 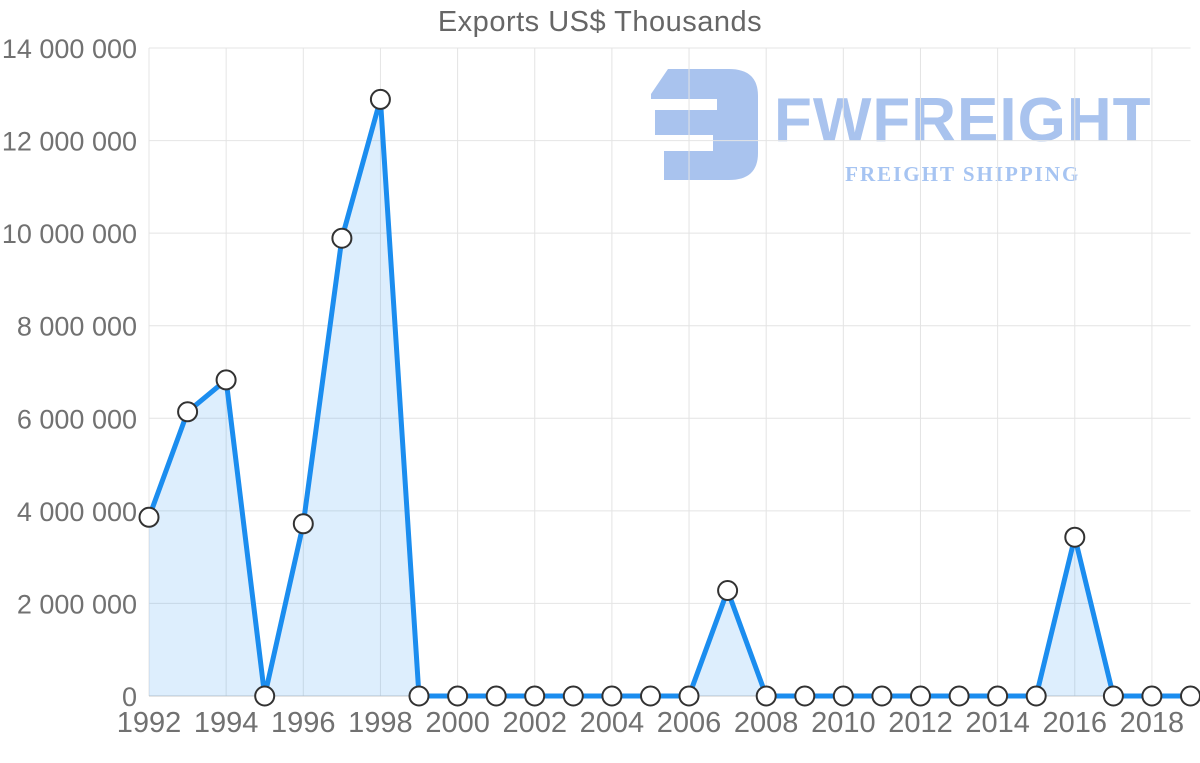 I want to click on y-tick-label: 2 000 000, so click(x=77, y=604).